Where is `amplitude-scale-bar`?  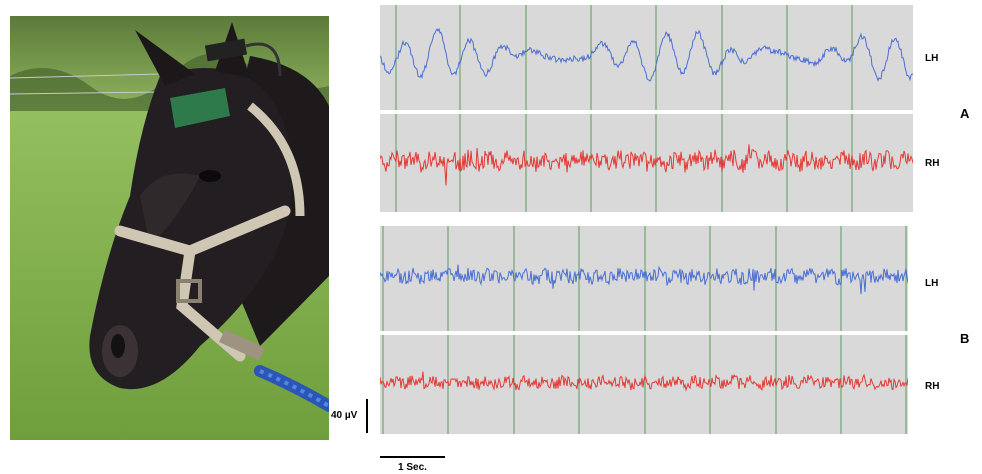
amplitude-scale-bar is located at coordinates (367, 416).